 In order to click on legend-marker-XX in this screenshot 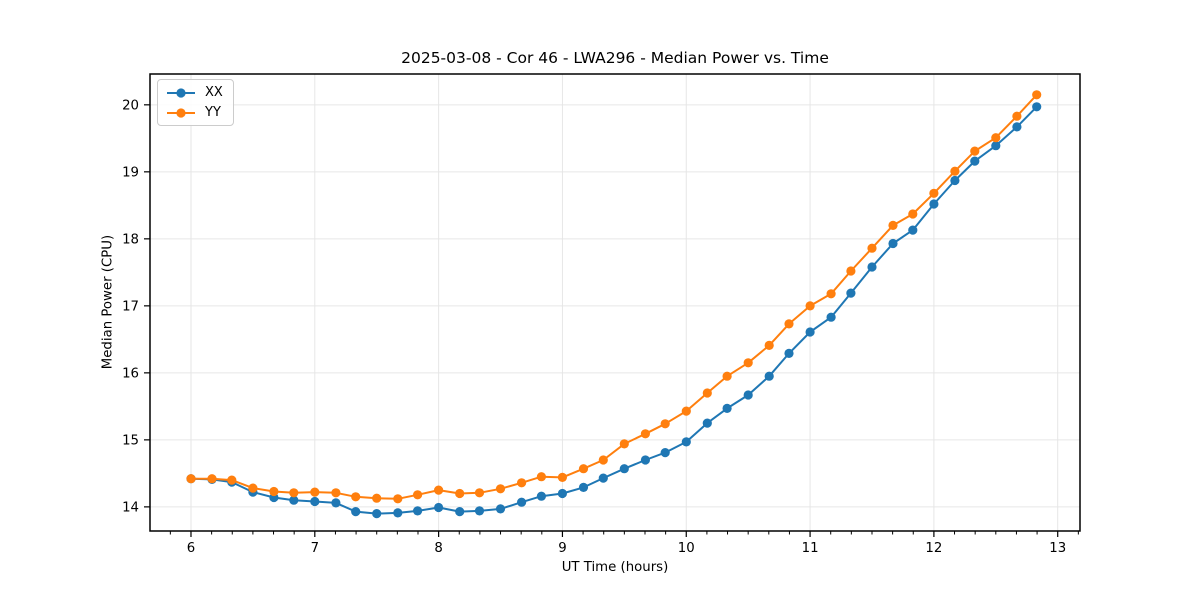, I will do `click(181, 92)`.